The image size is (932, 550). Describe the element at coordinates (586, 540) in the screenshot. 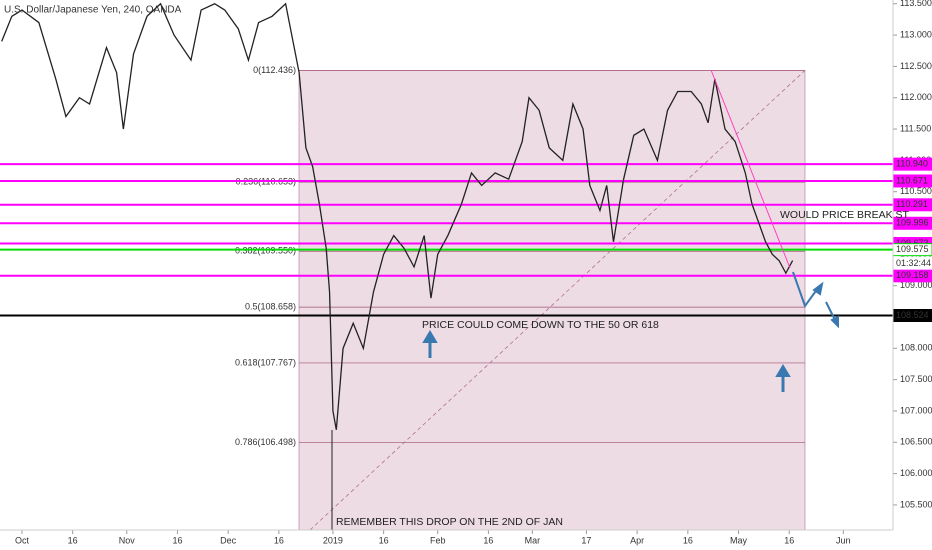

I see `x-tick-label: 17` at that location.